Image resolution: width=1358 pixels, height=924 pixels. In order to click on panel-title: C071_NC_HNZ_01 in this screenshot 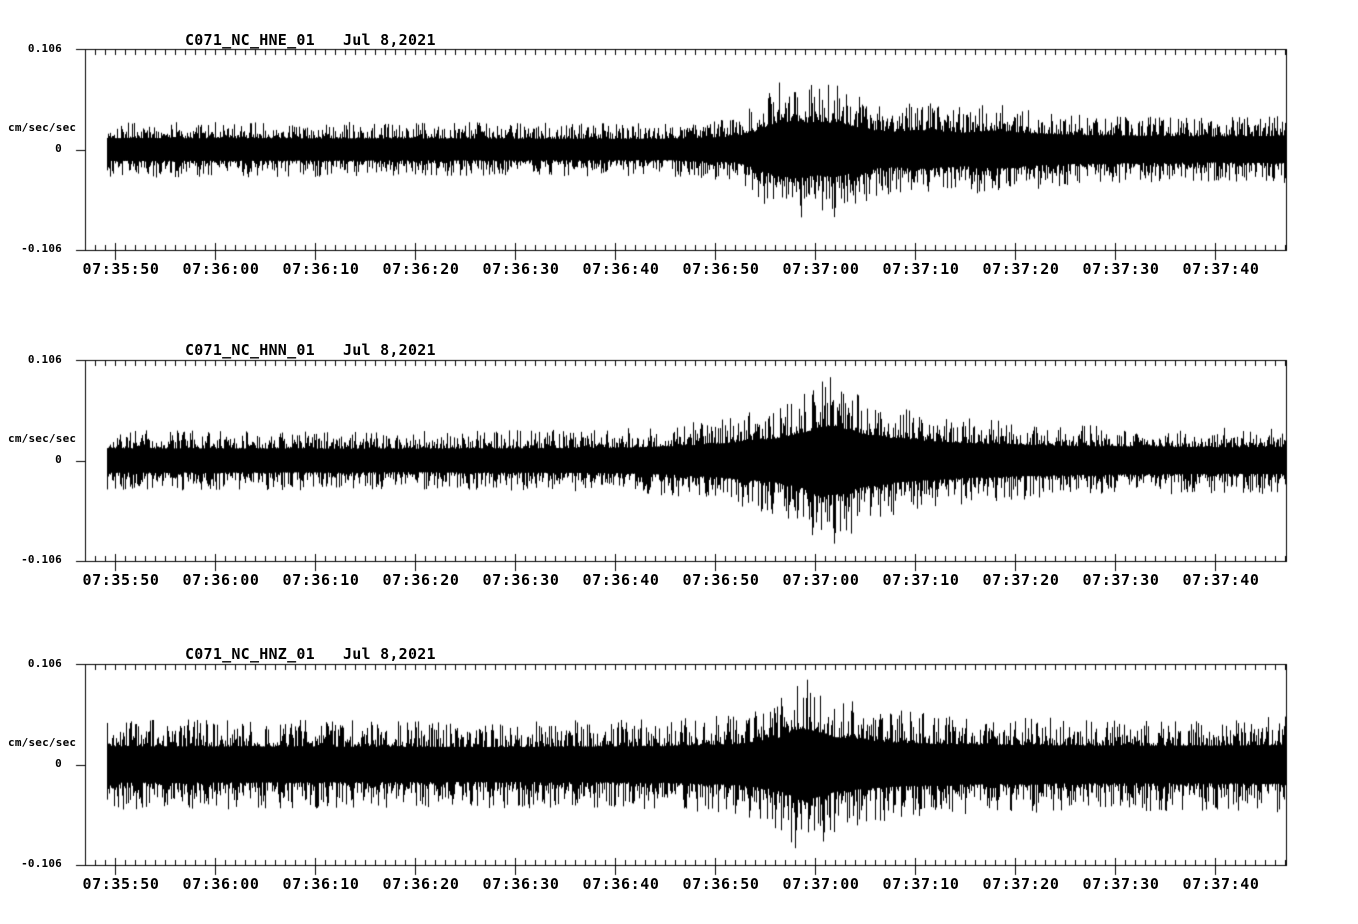, I will do `click(250, 654)`.